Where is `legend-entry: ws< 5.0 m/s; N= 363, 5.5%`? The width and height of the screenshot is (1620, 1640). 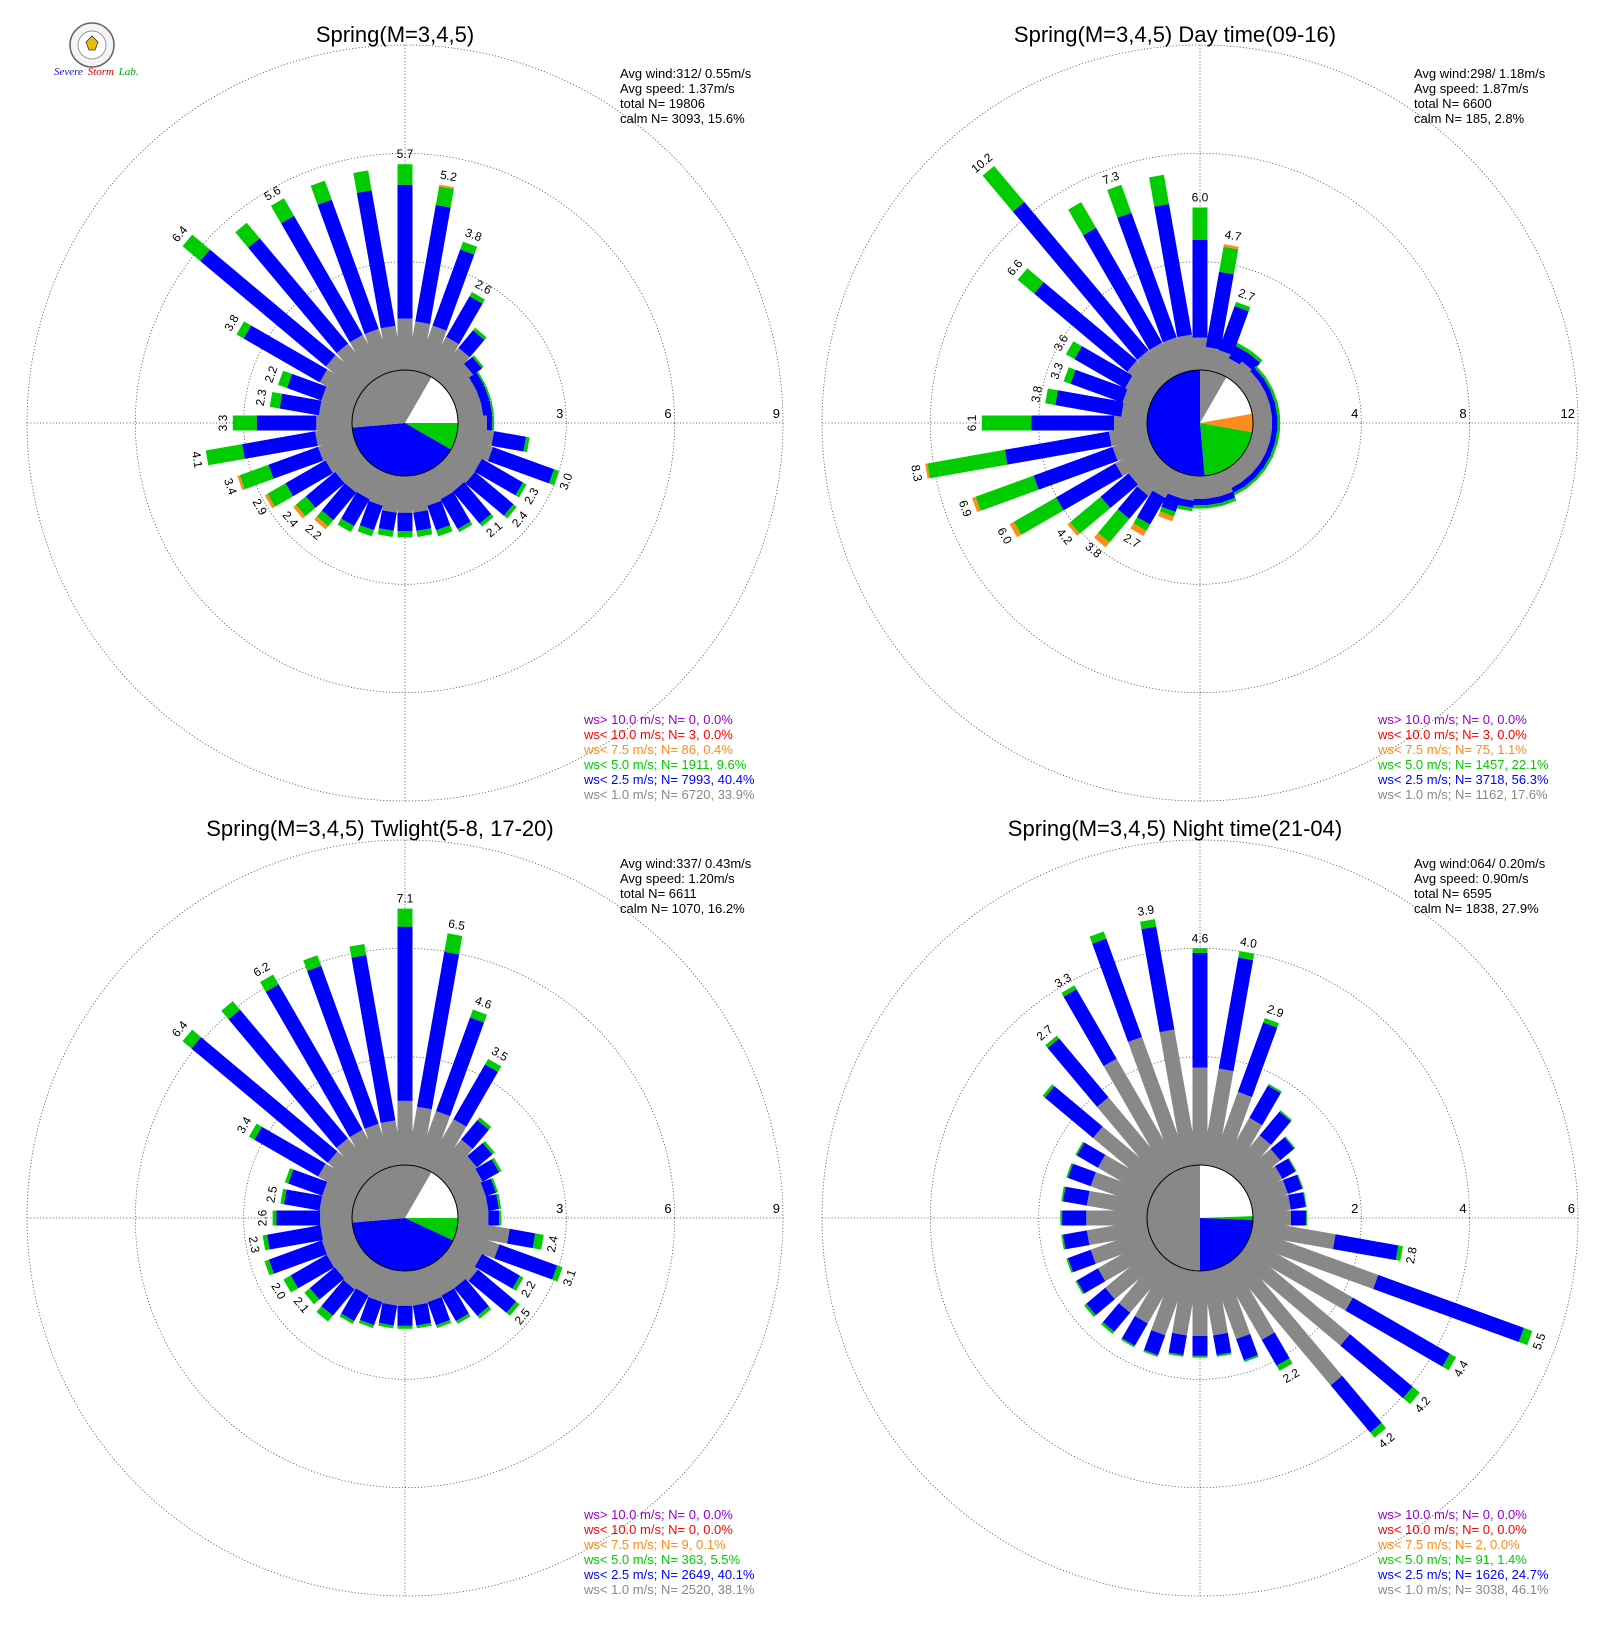
legend-entry: ws< 5.0 m/s; N= 363, 5.5% is located at coordinates (662, 1559).